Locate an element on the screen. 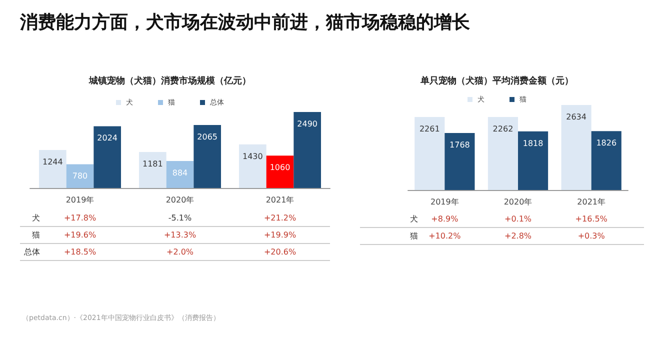 The height and width of the screenshot is (338, 654). data-label: 884 is located at coordinates (180, 173).